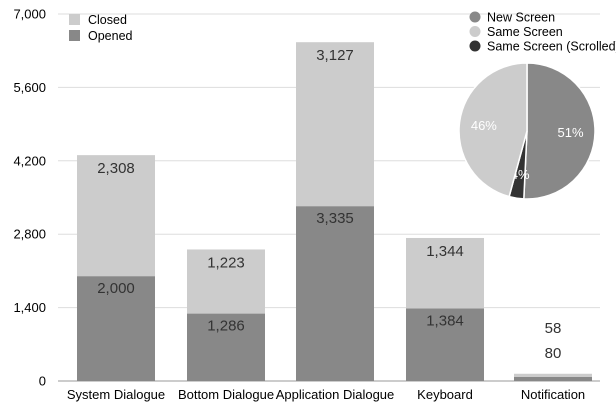 This screenshot has width=616, height=404. What do you see at coordinates (29, 234) in the screenshot?
I see `y-tick-label-2800: 2,800` at bounding box center [29, 234].